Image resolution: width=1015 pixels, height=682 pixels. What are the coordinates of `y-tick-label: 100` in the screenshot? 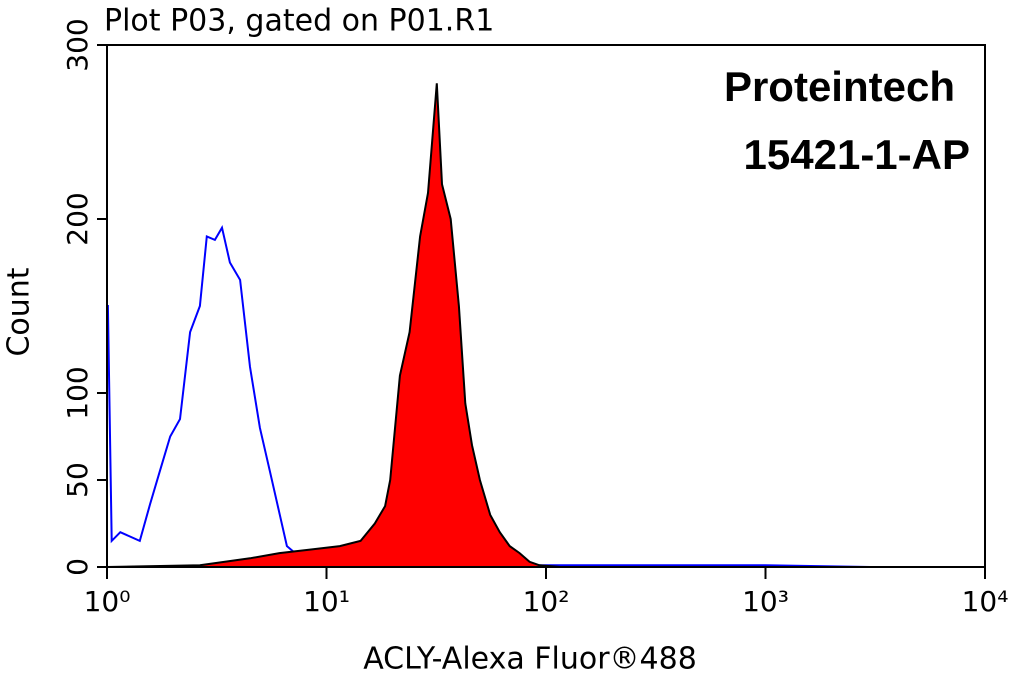 It's located at (77, 392).